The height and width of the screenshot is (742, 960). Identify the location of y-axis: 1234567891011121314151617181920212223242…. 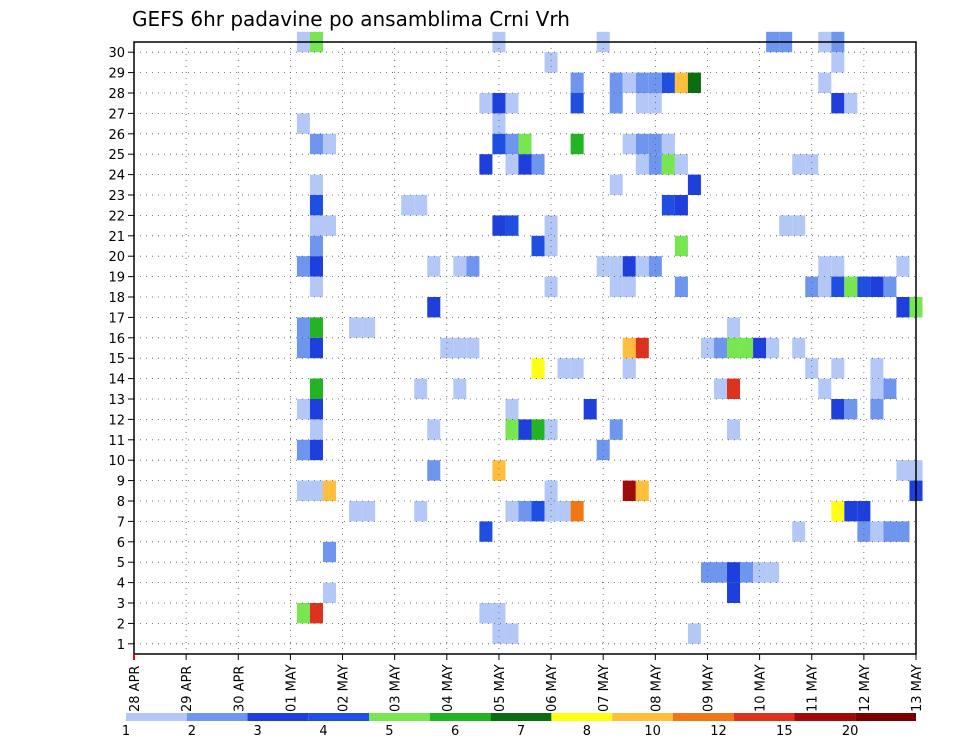
(121, 349).